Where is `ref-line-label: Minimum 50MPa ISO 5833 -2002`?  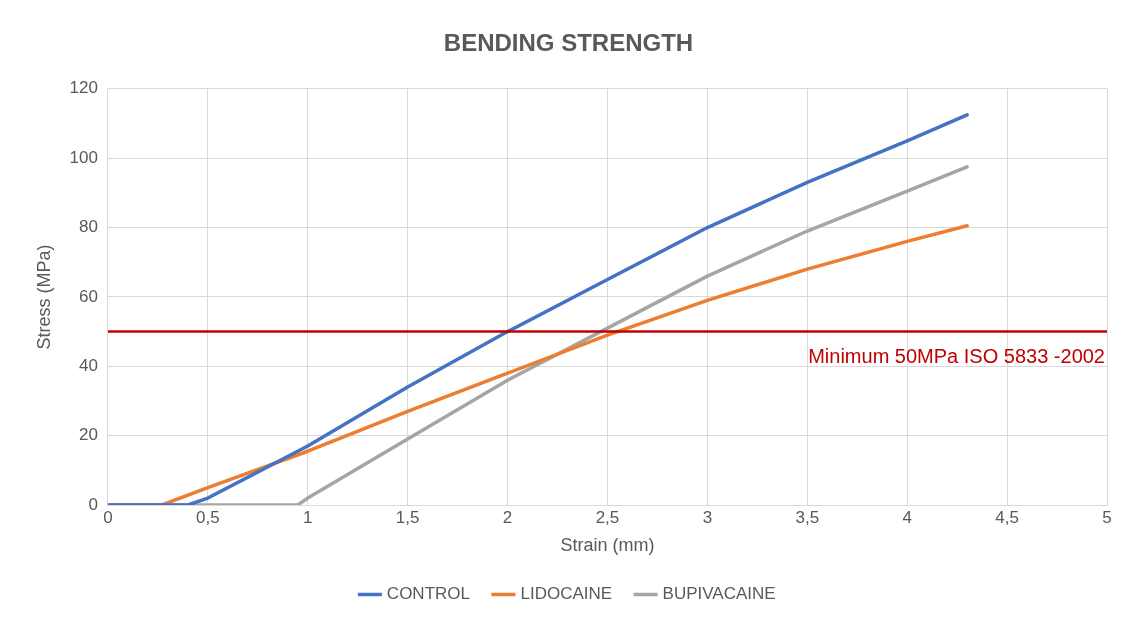 ref-line-label: Minimum 50MPa ISO 5833 -2002 is located at coordinates (956, 356).